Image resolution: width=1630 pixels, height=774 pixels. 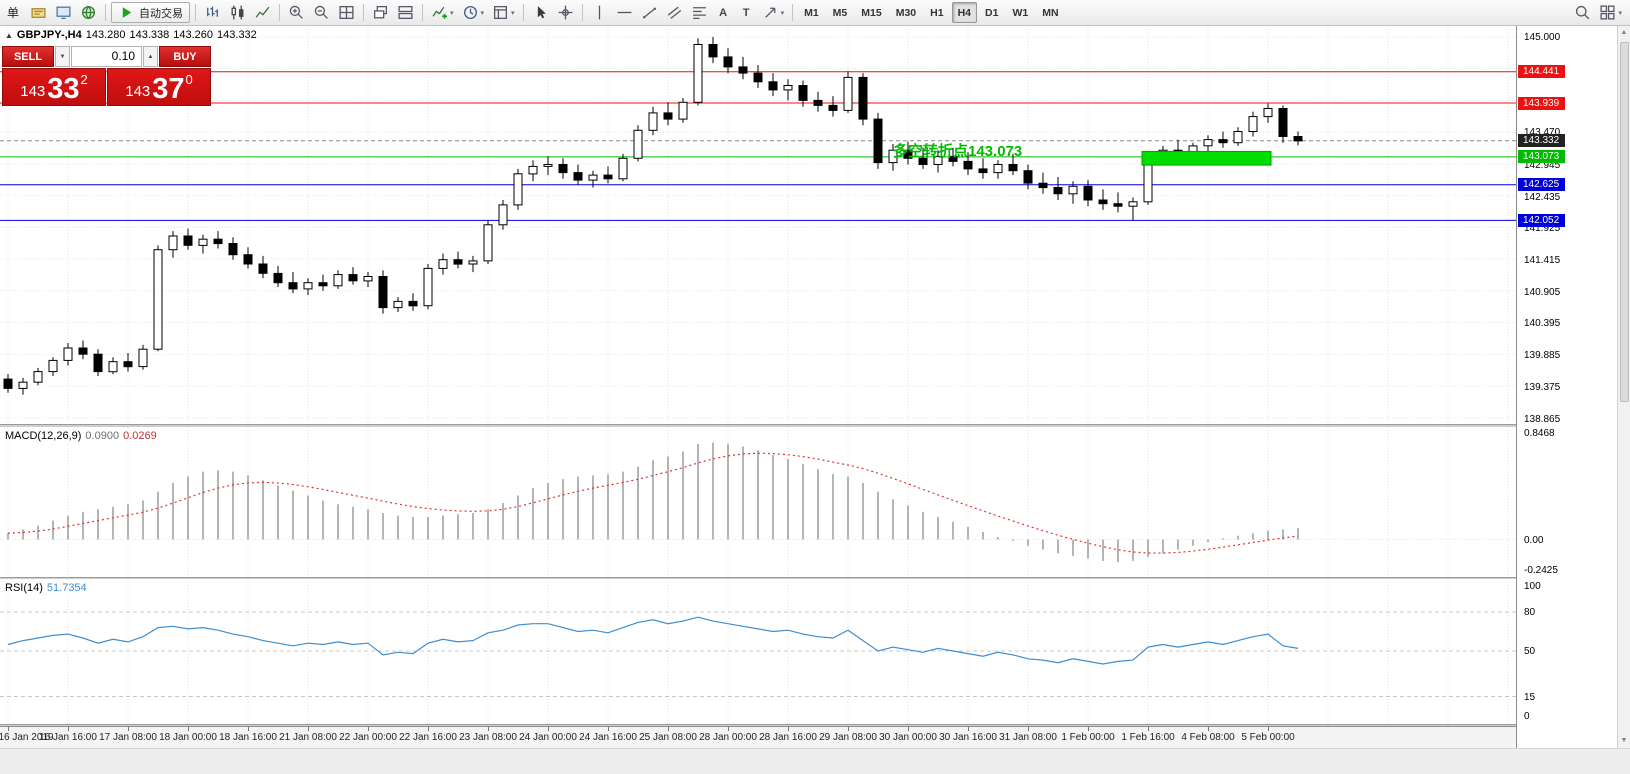 I want to click on new-order-icon, so click(x=38, y=12).